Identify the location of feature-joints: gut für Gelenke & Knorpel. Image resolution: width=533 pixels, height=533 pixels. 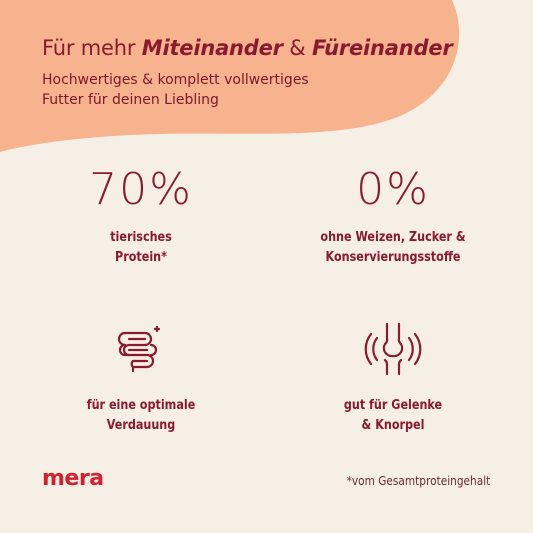
(393, 378).